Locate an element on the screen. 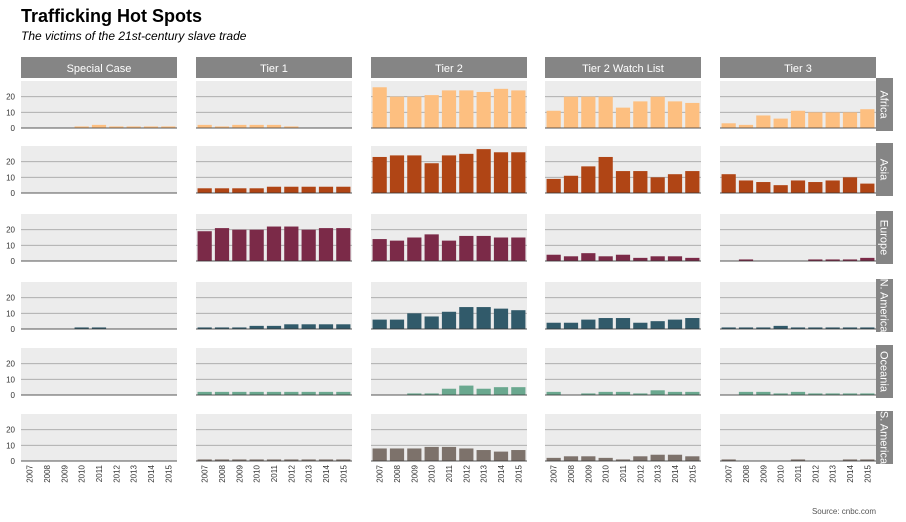 Image resolution: width=906 pixels, height=522 pixels. bar-europe-tier-2-watch-list-2013 is located at coordinates (657, 258).